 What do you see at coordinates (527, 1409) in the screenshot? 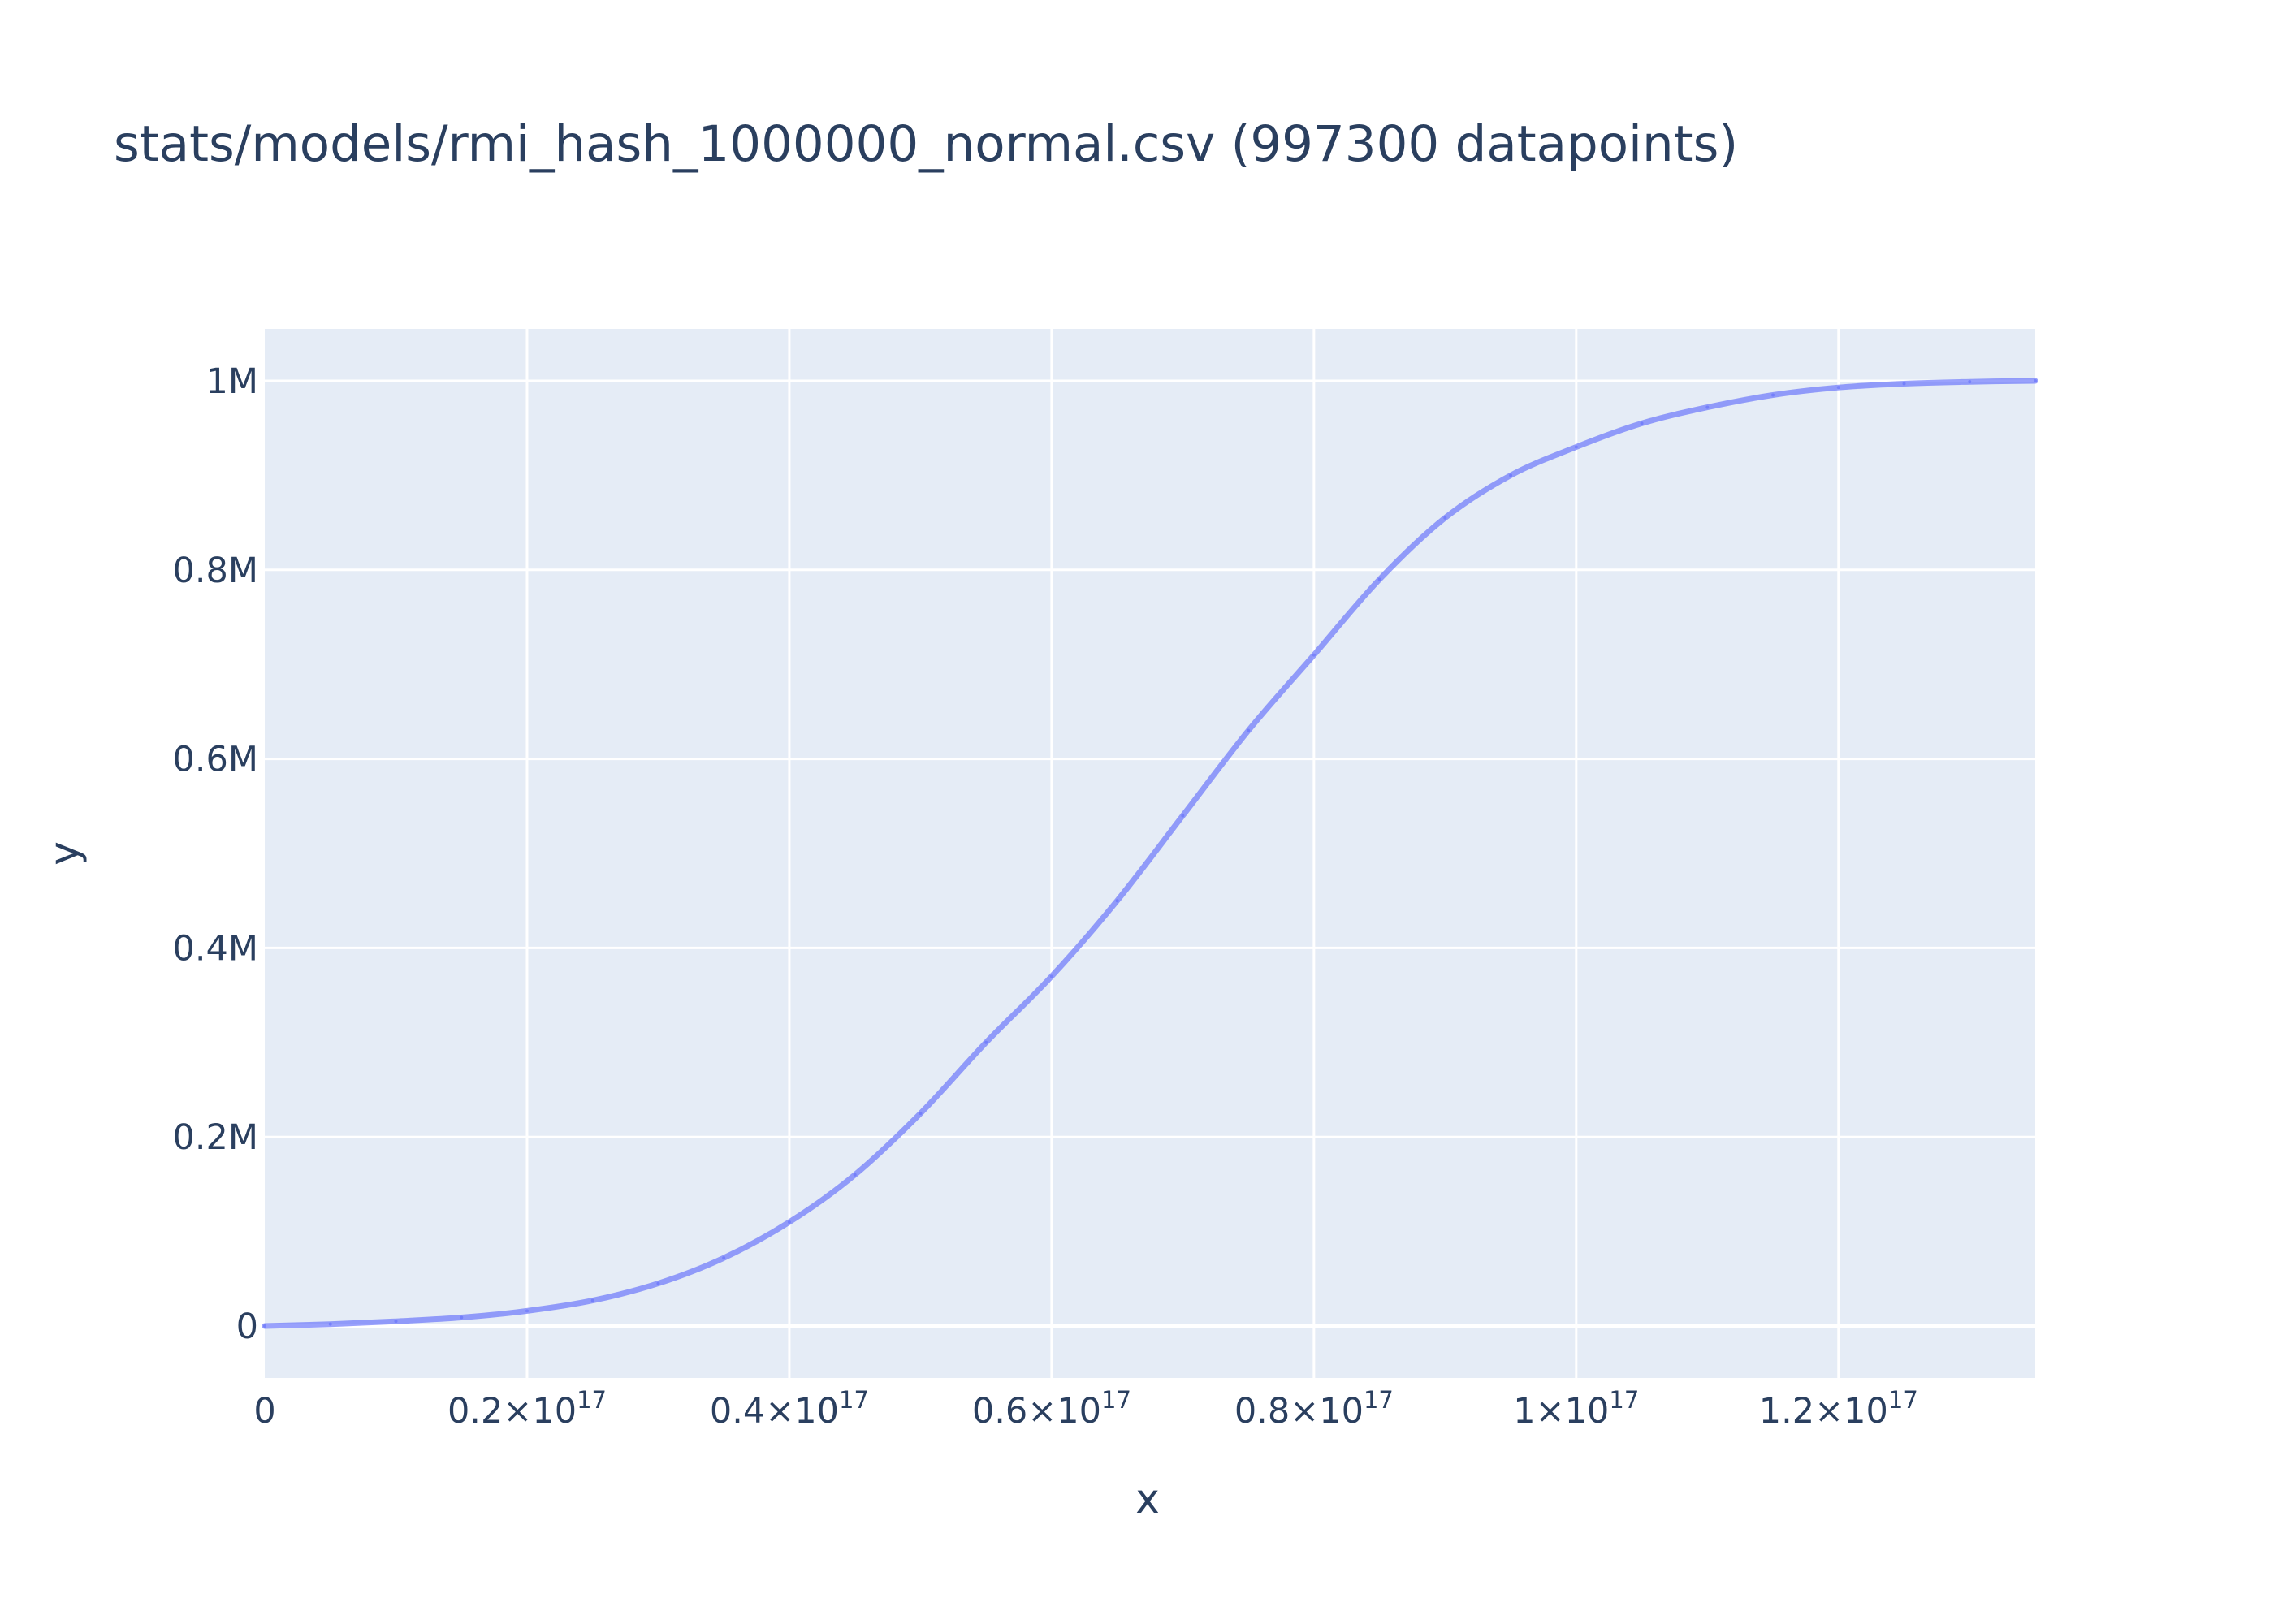
I see `x-tick-label: 0.2×10¹⁷` at bounding box center [527, 1409].